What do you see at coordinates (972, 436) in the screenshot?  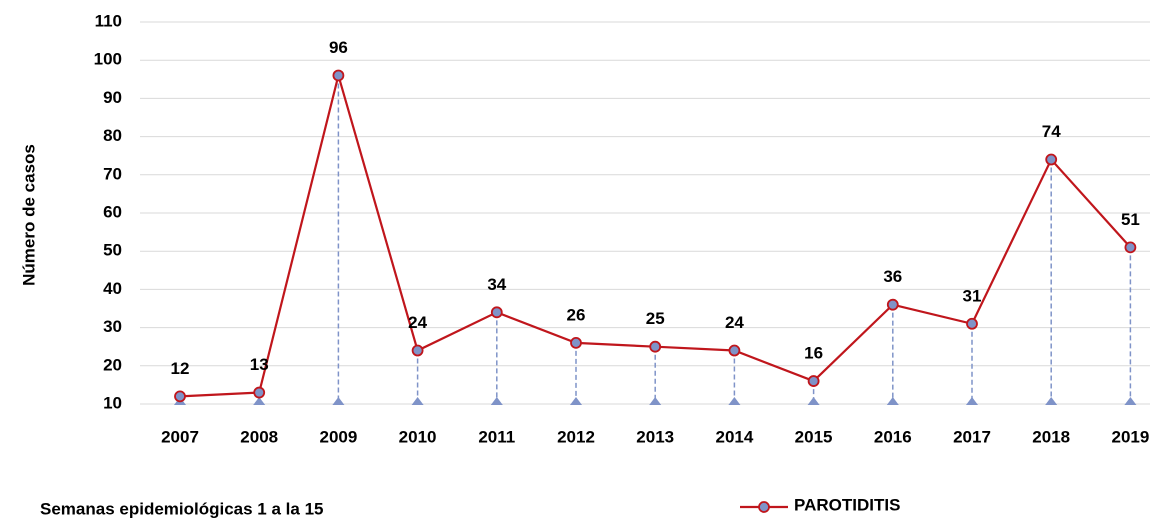 I see `x-tick-label: 2017` at bounding box center [972, 436].